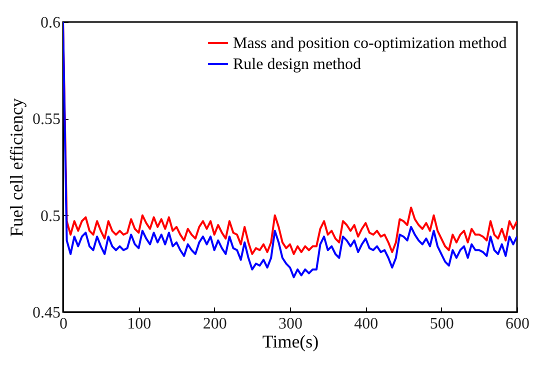 The width and height of the screenshot is (550, 368). Describe the element at coordinates (518, 324) in the screenshot. I see `x-tick-label: 600` at that location.